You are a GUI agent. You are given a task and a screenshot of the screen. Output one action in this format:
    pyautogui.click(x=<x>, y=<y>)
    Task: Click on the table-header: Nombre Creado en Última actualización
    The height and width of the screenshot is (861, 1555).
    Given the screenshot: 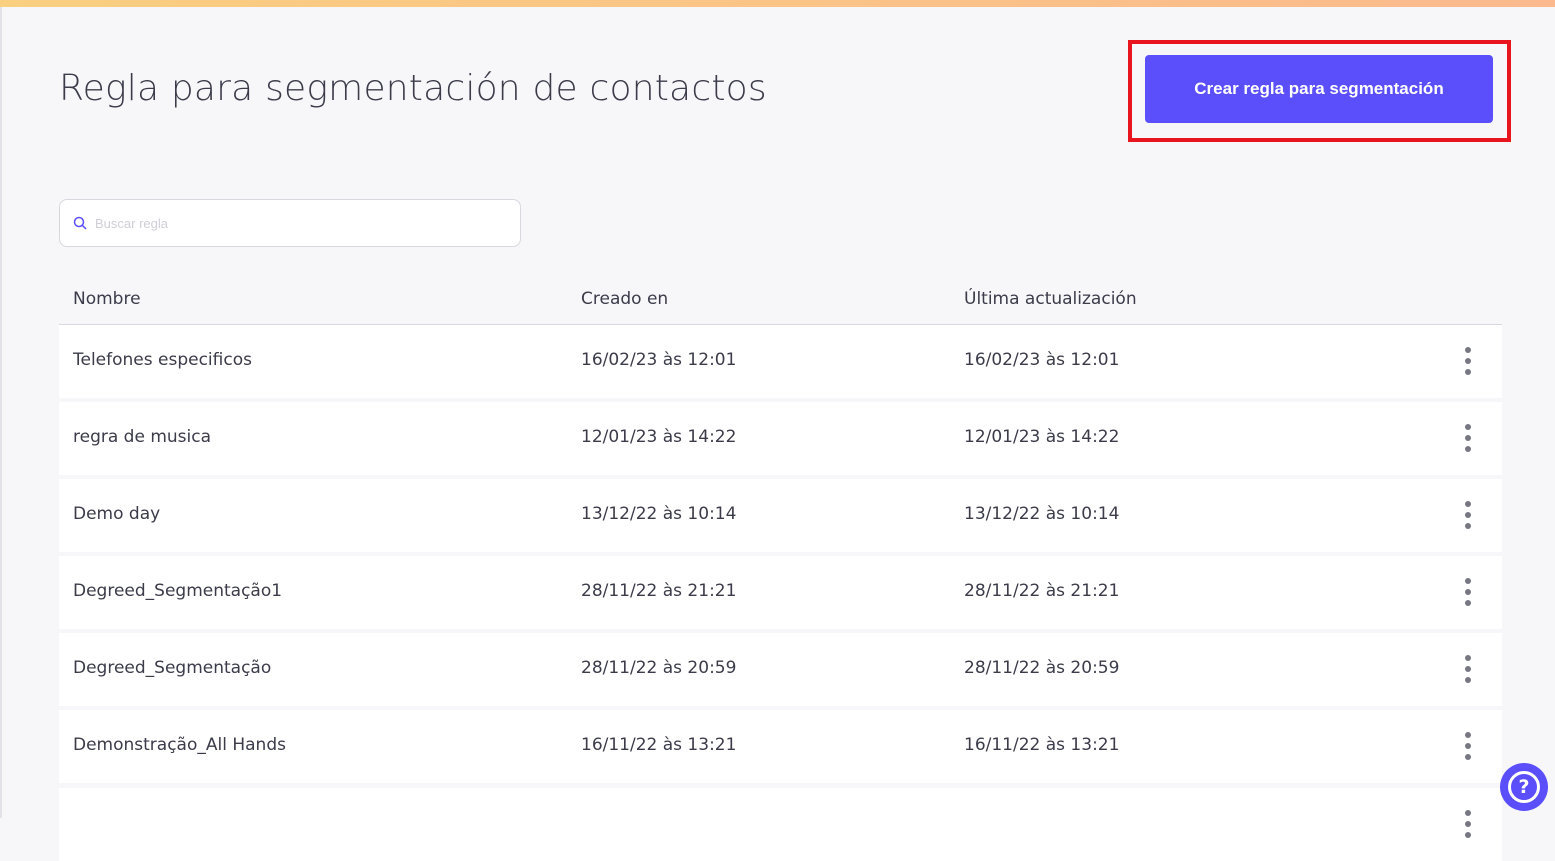 What is the action you would take?
    pyautogui.click(x=780, y=302)
    